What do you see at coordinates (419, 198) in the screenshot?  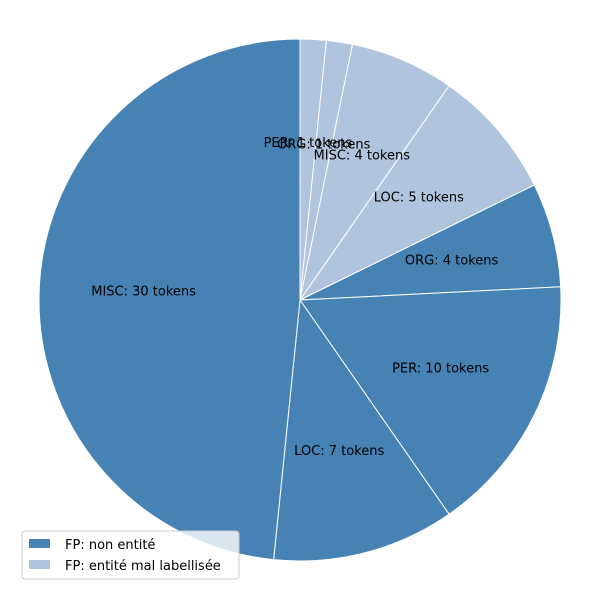 I see `slice-label-loc-5-tokens-3: LOC: 5 tokens` at bounding box center [419, 198].